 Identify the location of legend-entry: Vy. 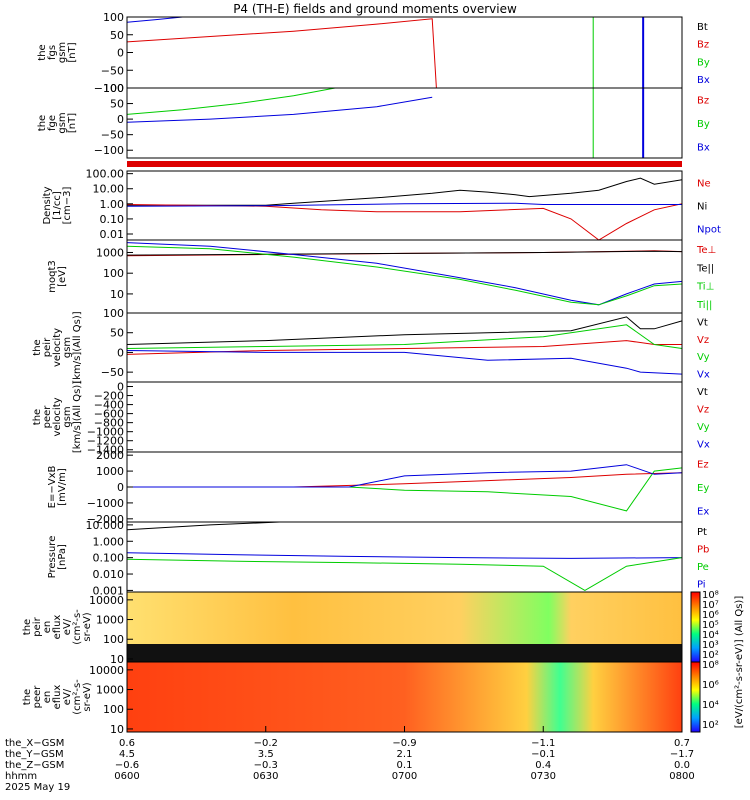
(703, 357).